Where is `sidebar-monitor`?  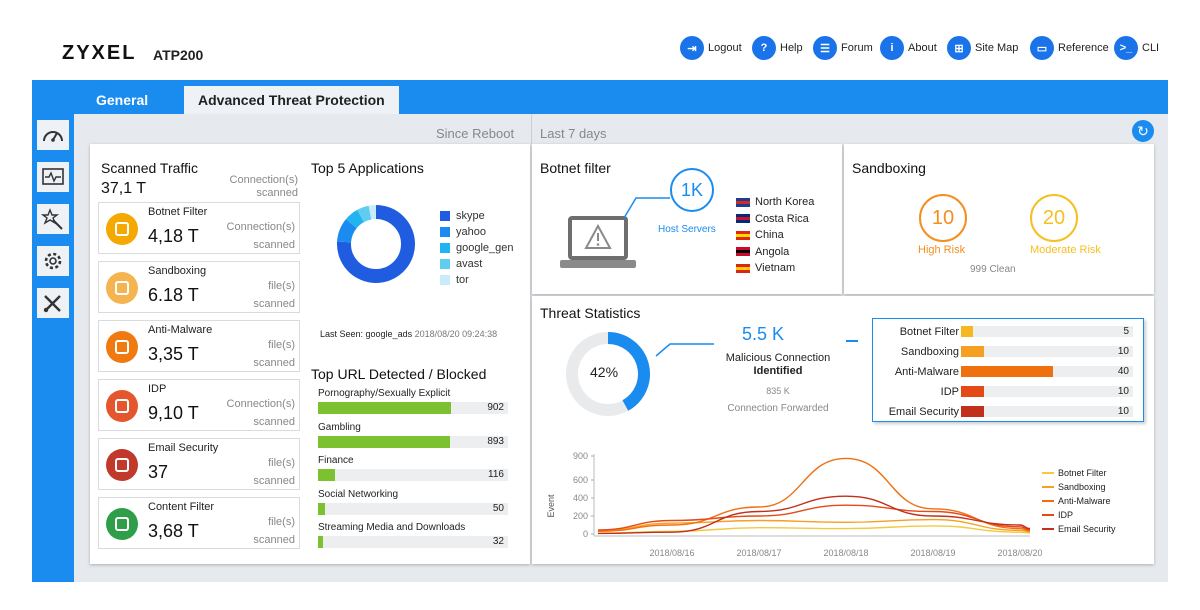 sidebar-monitor is located at coordinates (53, 177).